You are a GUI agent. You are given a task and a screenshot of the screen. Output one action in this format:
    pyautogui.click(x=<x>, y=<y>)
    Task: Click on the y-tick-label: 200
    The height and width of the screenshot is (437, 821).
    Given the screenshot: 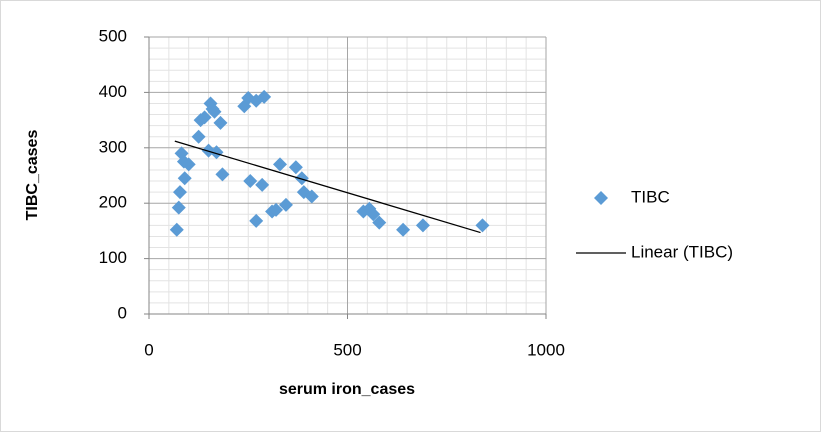 What is the action you would take?
    pyautogui.click(x=113, y=202)
    